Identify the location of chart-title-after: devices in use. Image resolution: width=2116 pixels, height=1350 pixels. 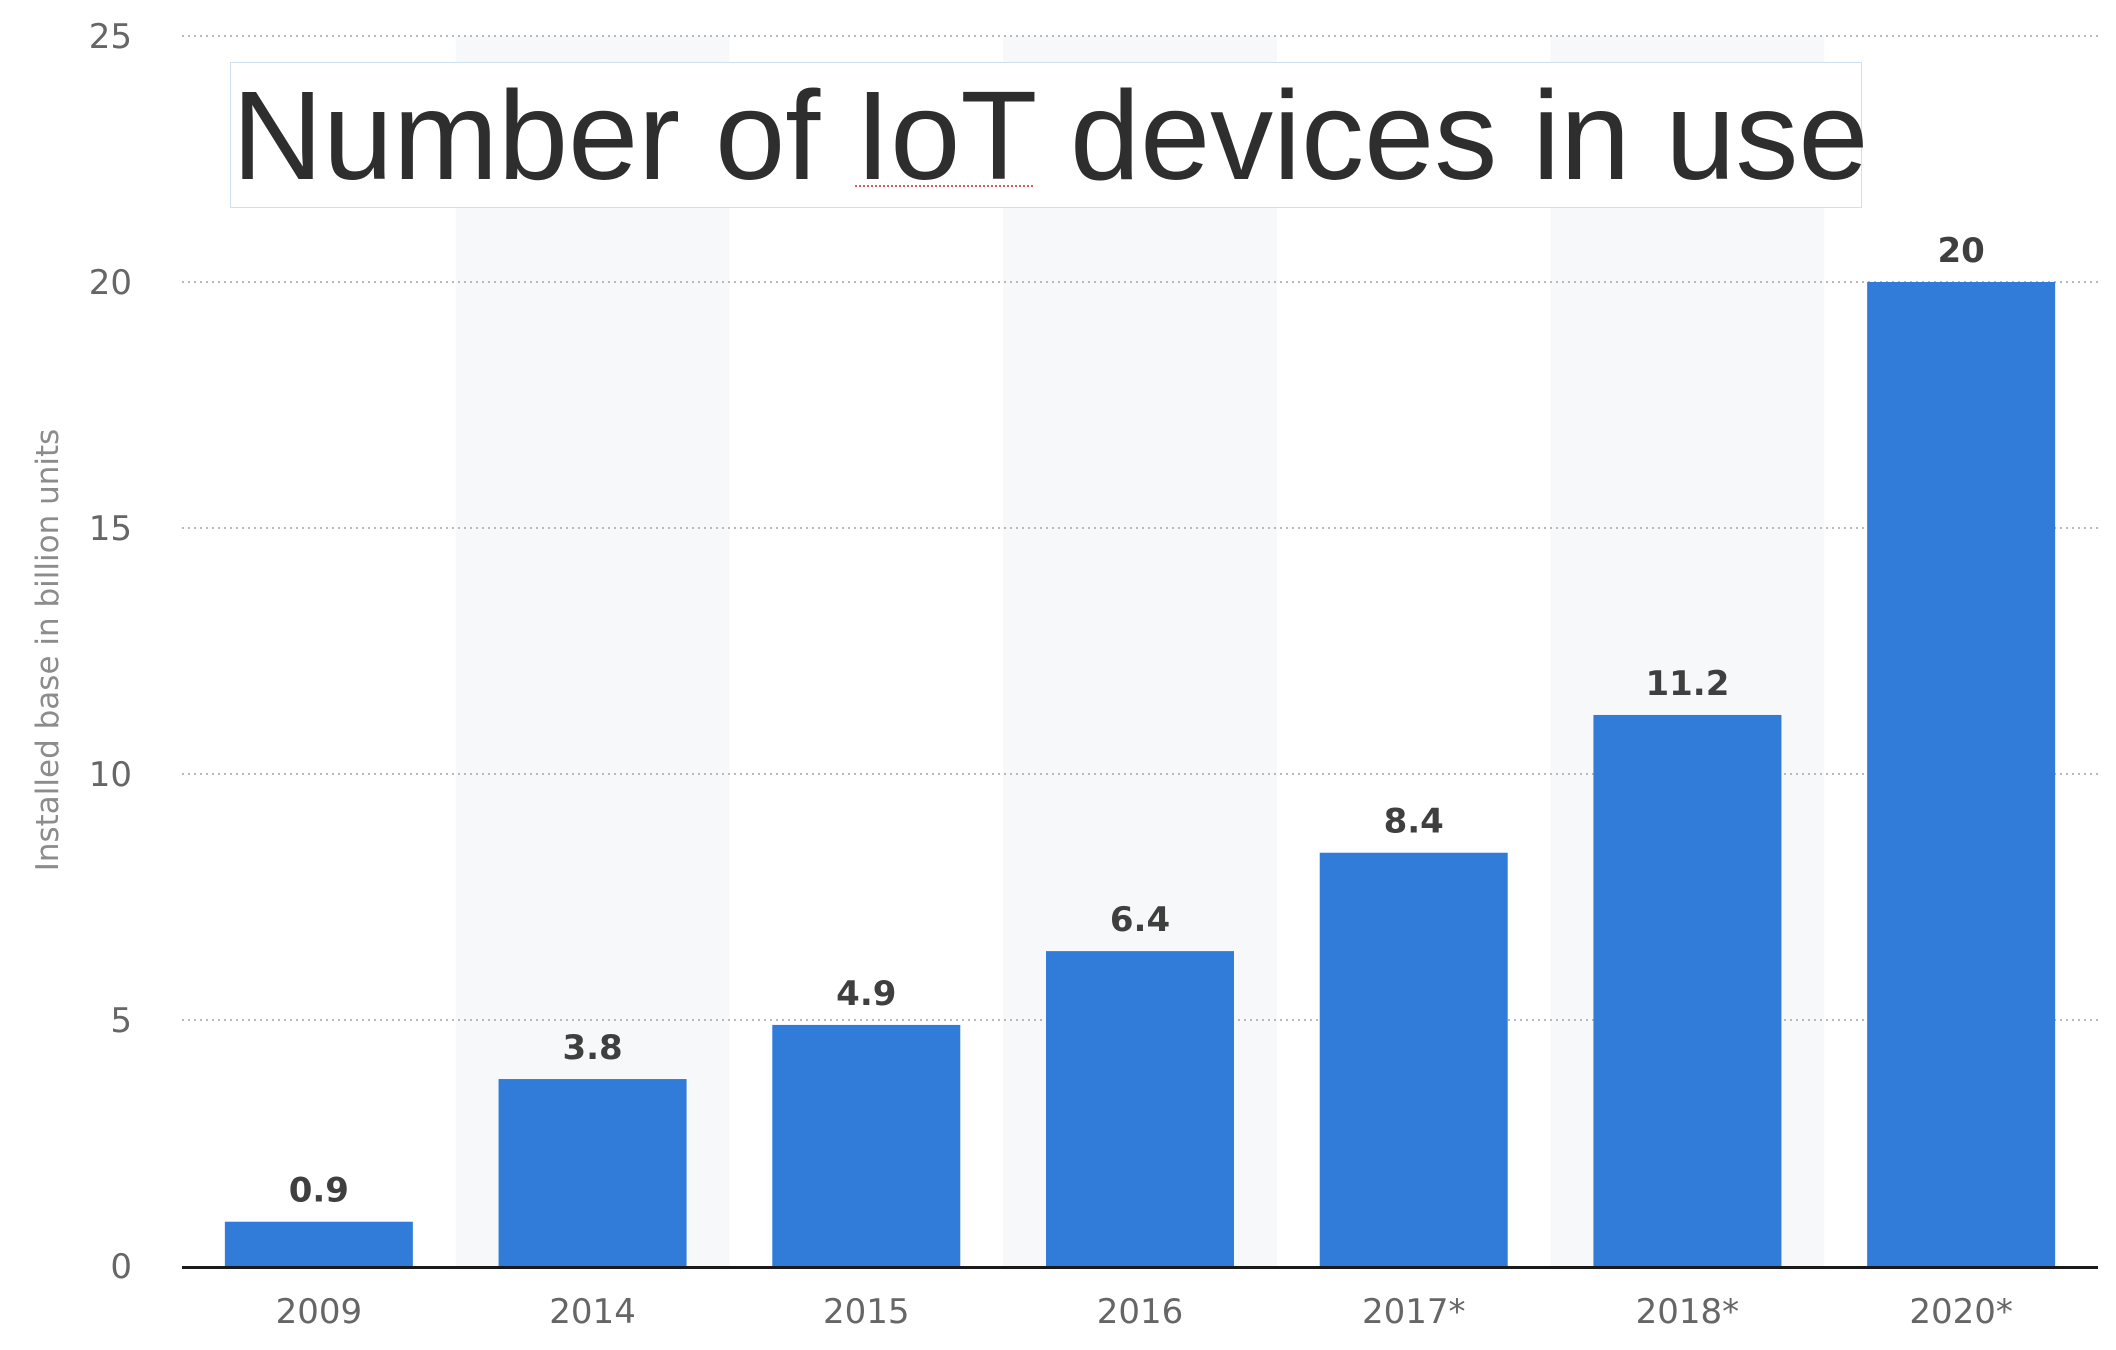
(1452, 135).